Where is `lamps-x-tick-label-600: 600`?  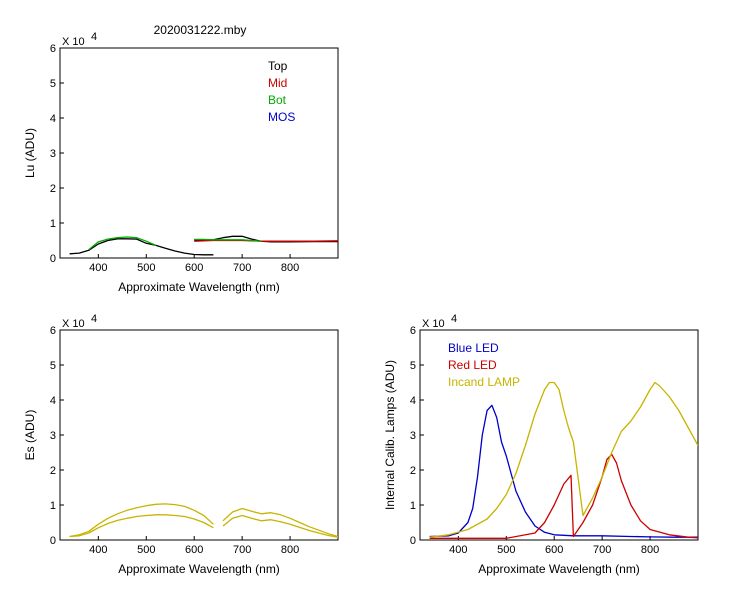 lamps-x-tick-label-600: 600 is located at coordinates (554, 550).